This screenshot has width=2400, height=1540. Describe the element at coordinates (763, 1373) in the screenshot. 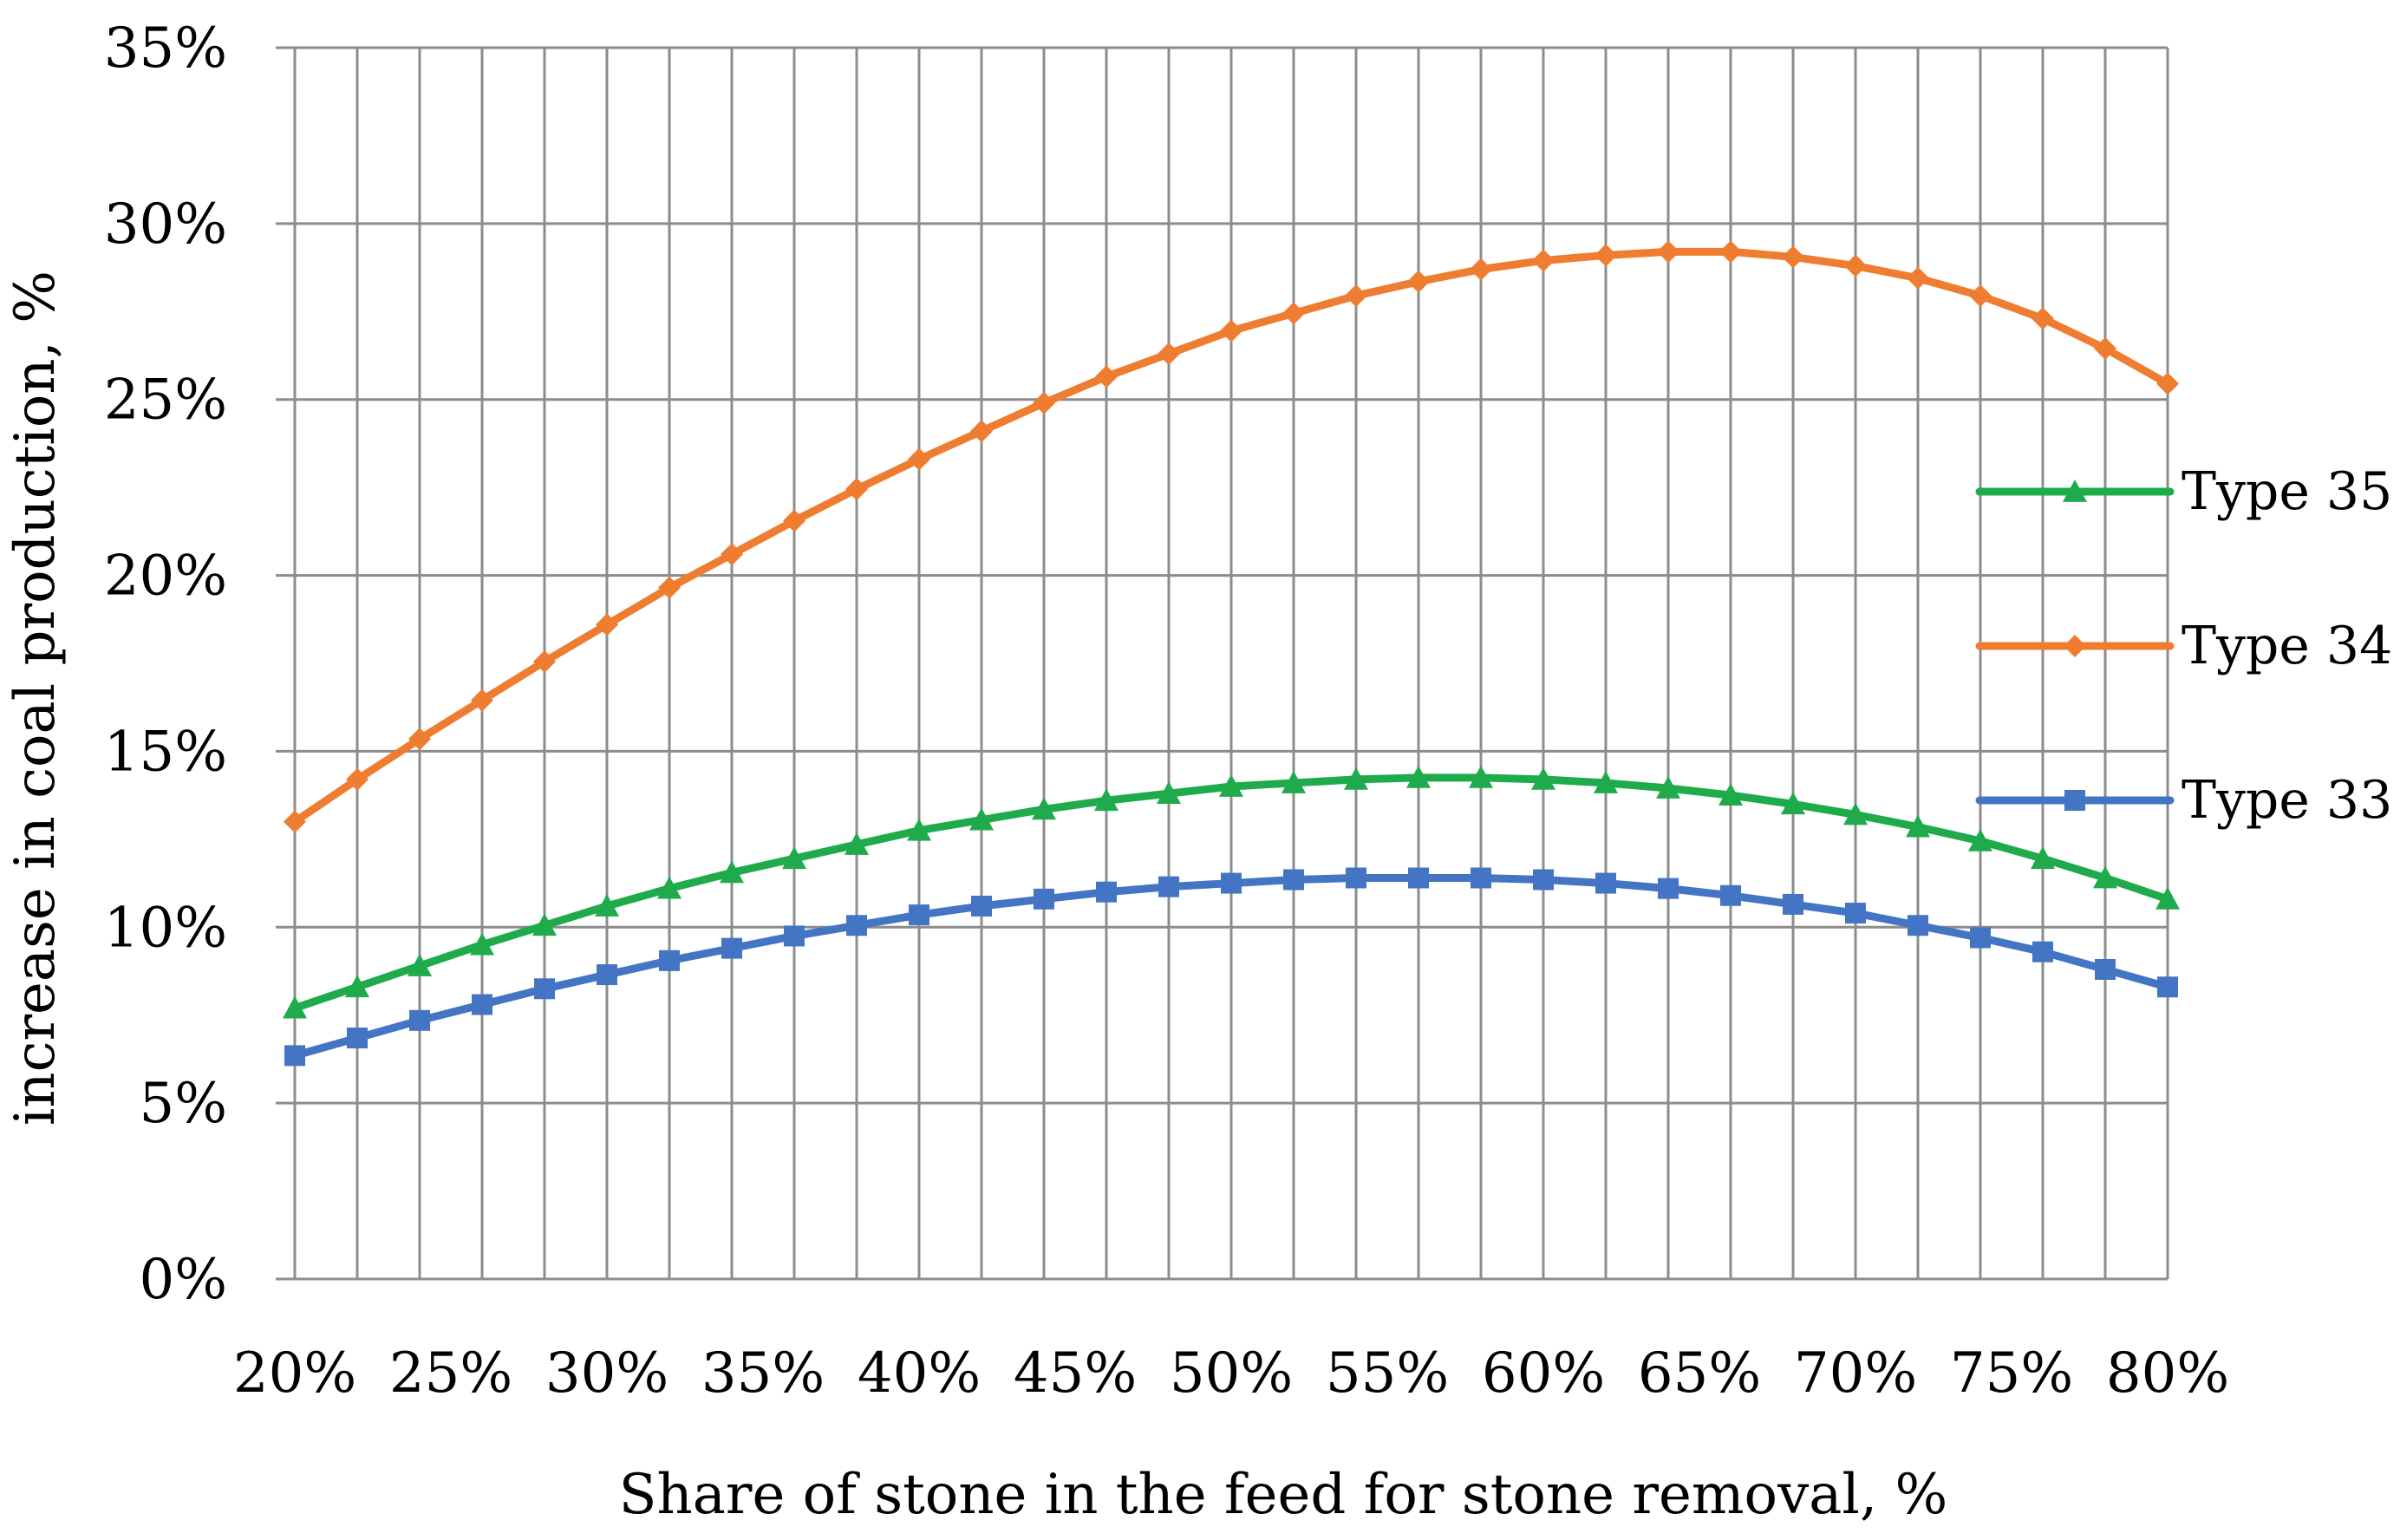

I see `x-tick-label: 35%` at that location.